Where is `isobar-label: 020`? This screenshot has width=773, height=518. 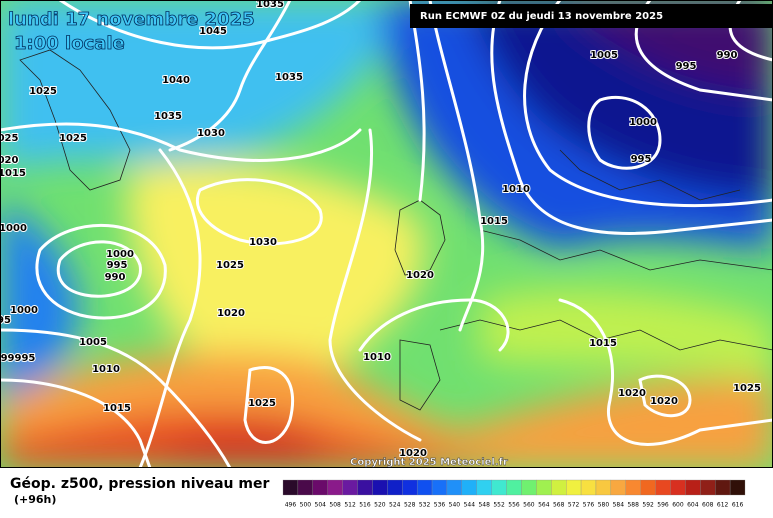
isobar-label: 020 is located at coordinates (9, 160).